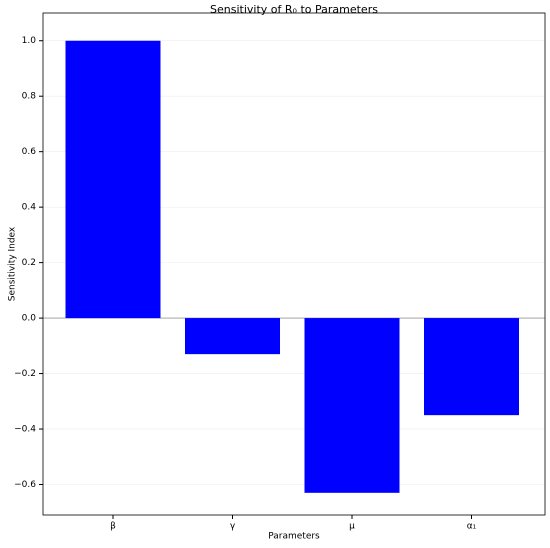 The image size is (550, 548). What do you see at coordinates (25, 485) in the screenshot?
I see `y-tick-label: −0.6` at bounding box center [25, 485].